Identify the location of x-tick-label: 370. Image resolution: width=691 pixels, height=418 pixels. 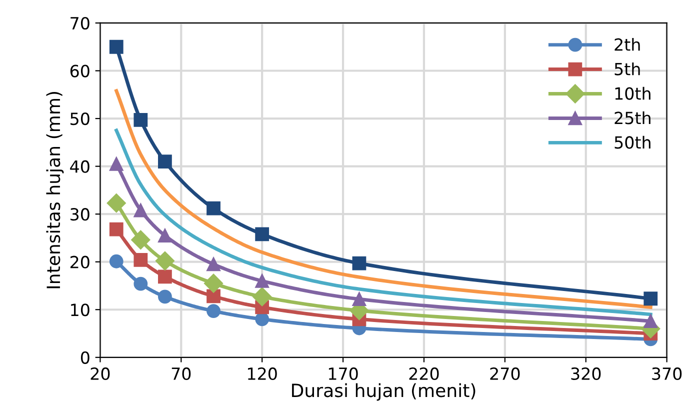
(667, 373).